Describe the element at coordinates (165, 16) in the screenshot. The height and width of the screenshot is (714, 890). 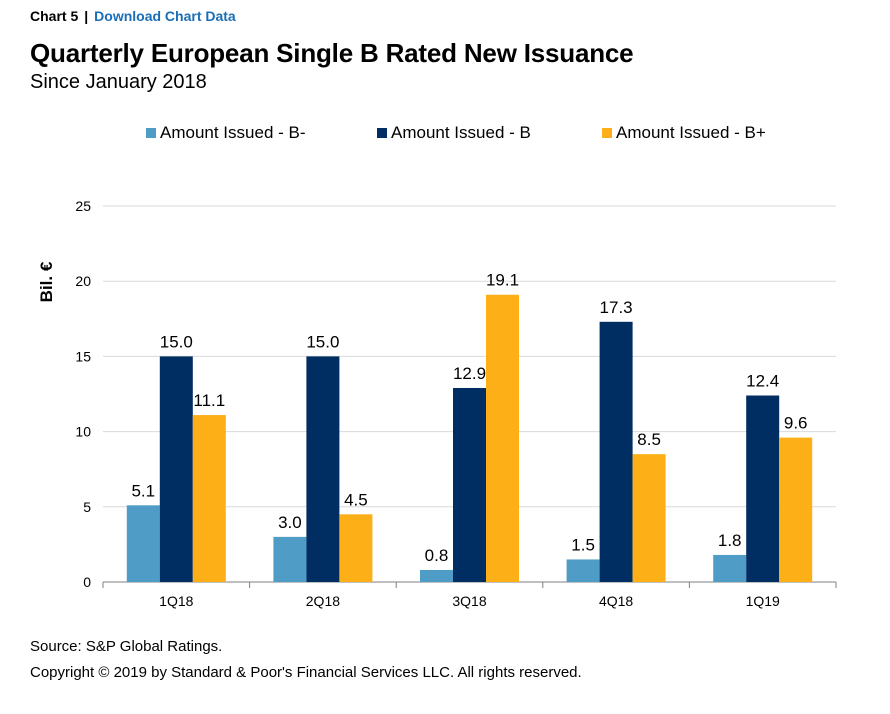
I see `download-chart-data-link: Download Chart Data` at that location.